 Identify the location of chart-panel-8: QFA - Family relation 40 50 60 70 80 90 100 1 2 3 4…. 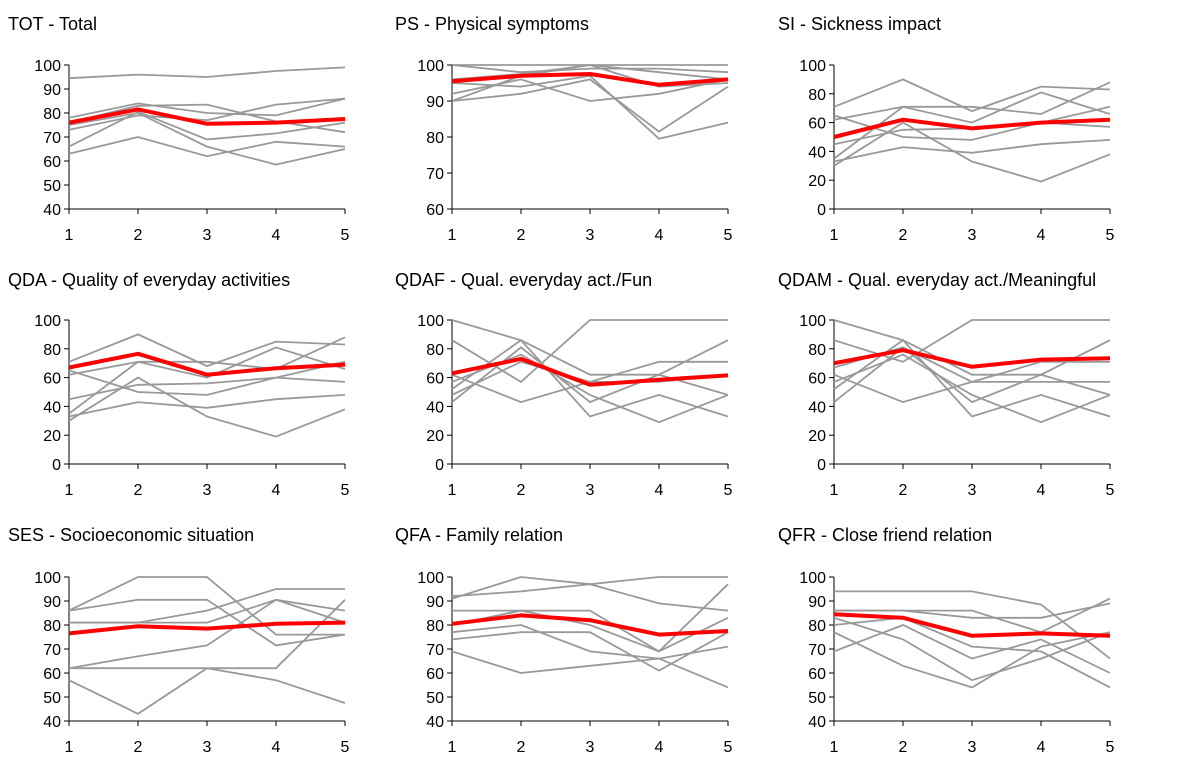
(564, 640).